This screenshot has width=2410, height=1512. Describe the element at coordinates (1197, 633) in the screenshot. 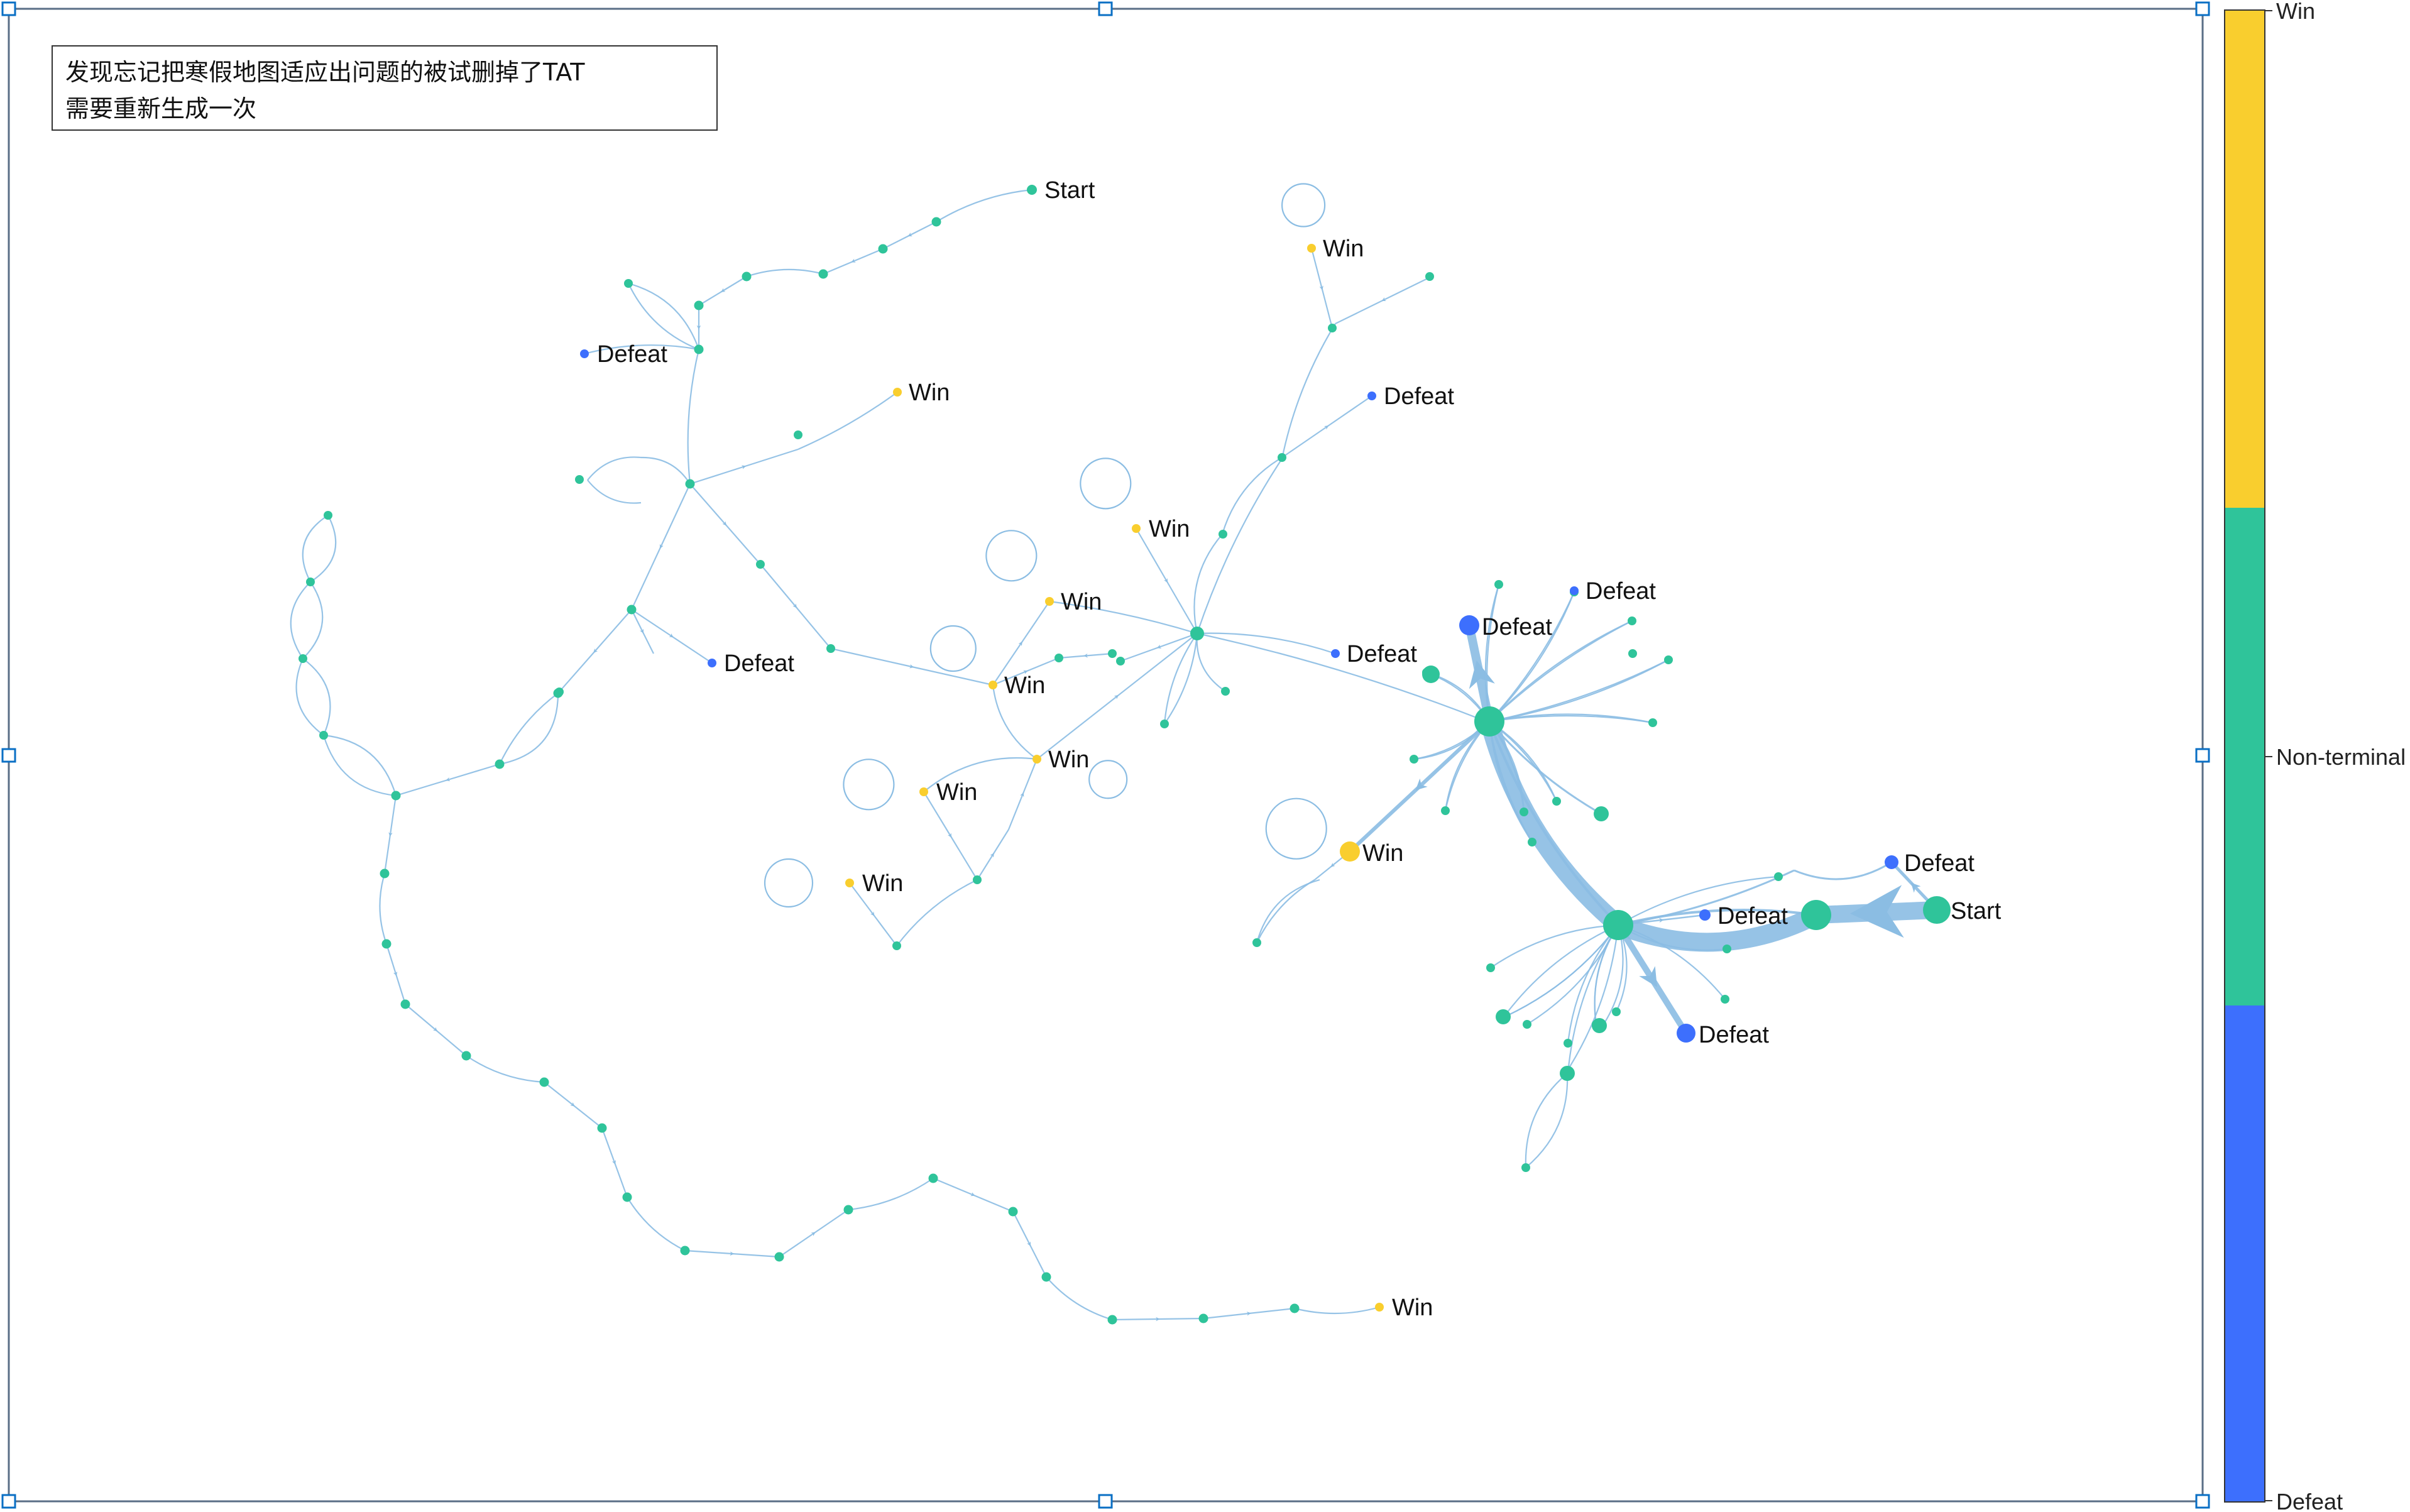

I see `hub-node-middle` at that location.